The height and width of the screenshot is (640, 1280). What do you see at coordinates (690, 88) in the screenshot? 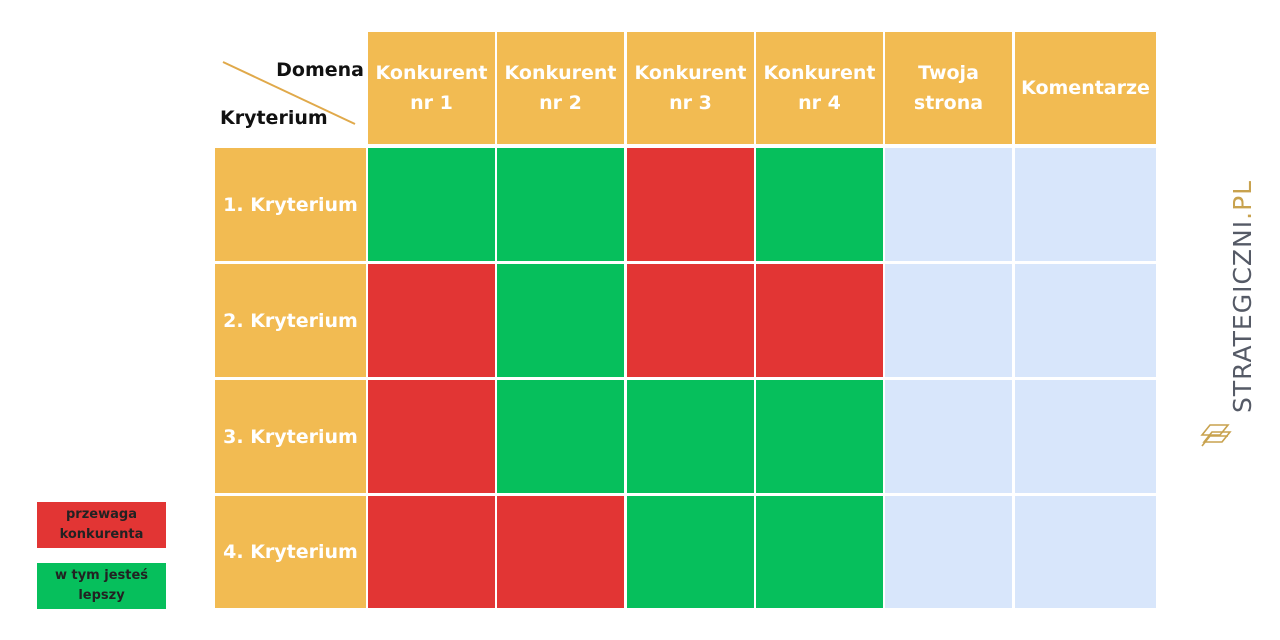
I see `column-header: Konkurent nr 3` at bounding box center [690, 88].